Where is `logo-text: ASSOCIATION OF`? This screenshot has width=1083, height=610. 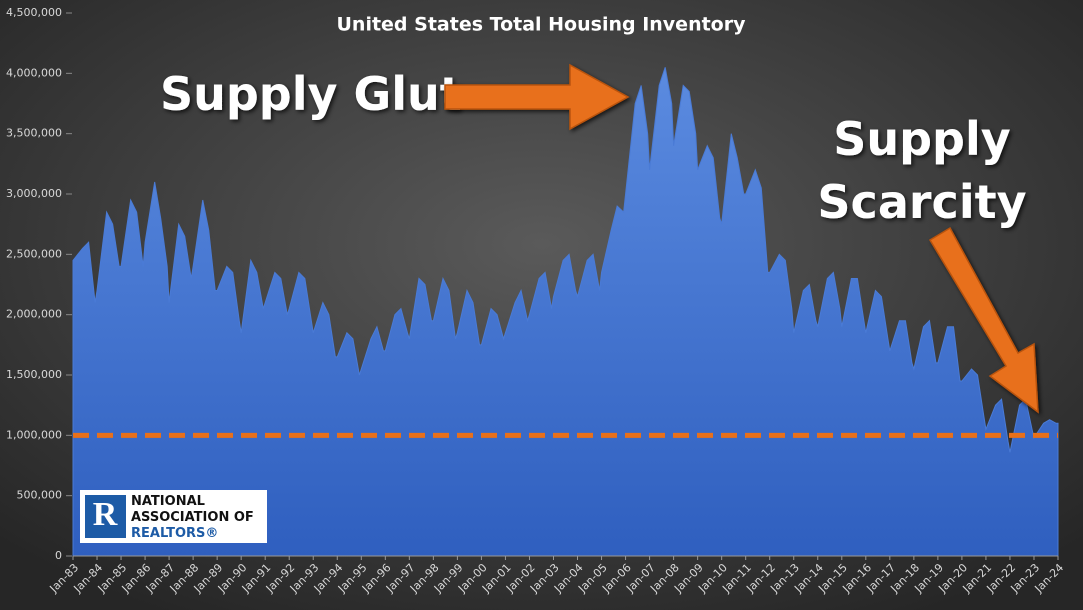
logo-text: ASSOCIATION OF is located at coordinates (192, 517).